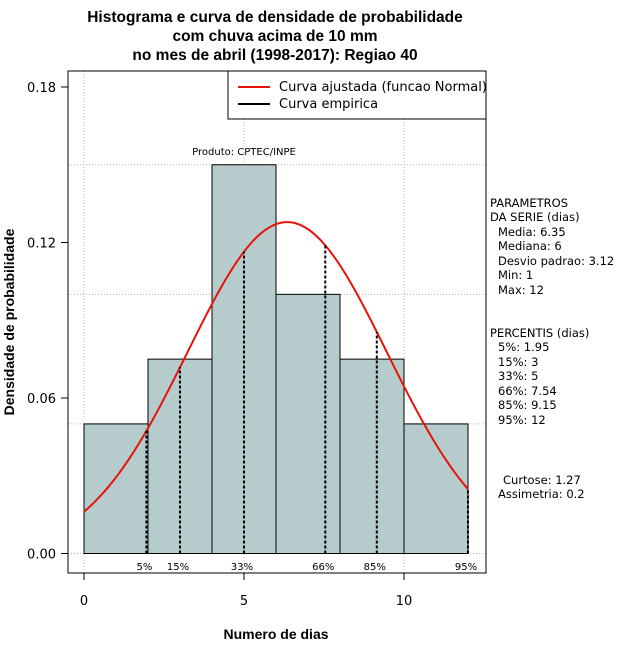  Describe the element at coordinates (178, 567) in the screenshot. I see `percentile-label-2: 15%` at that location.